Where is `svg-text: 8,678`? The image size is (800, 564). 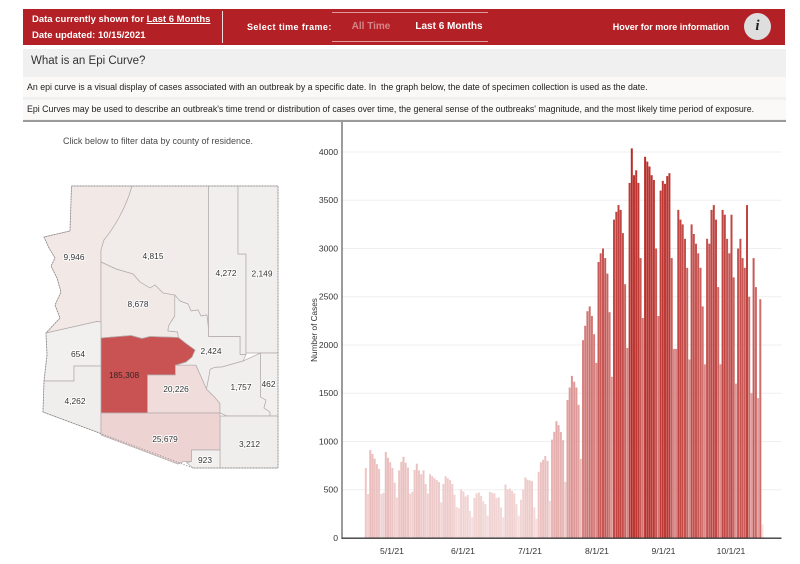 svg-text: 8,678 is located at coordinates (138, 304).